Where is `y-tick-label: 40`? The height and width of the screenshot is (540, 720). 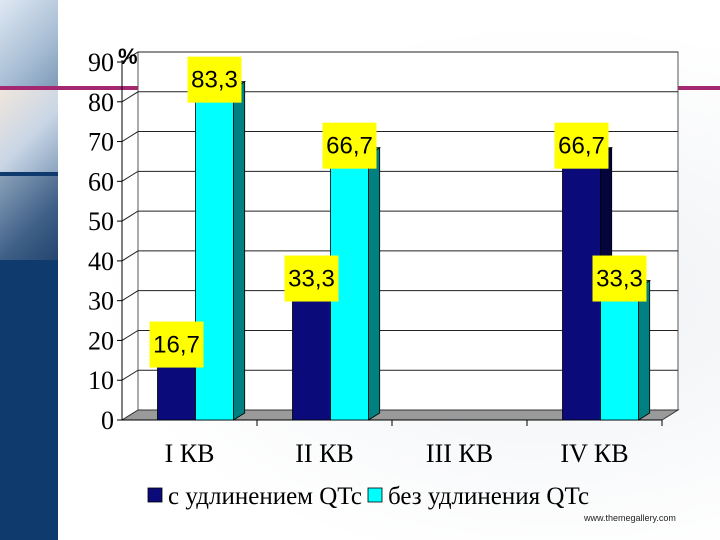
y-tick-label: 40 is located at coordinates (101, 261).